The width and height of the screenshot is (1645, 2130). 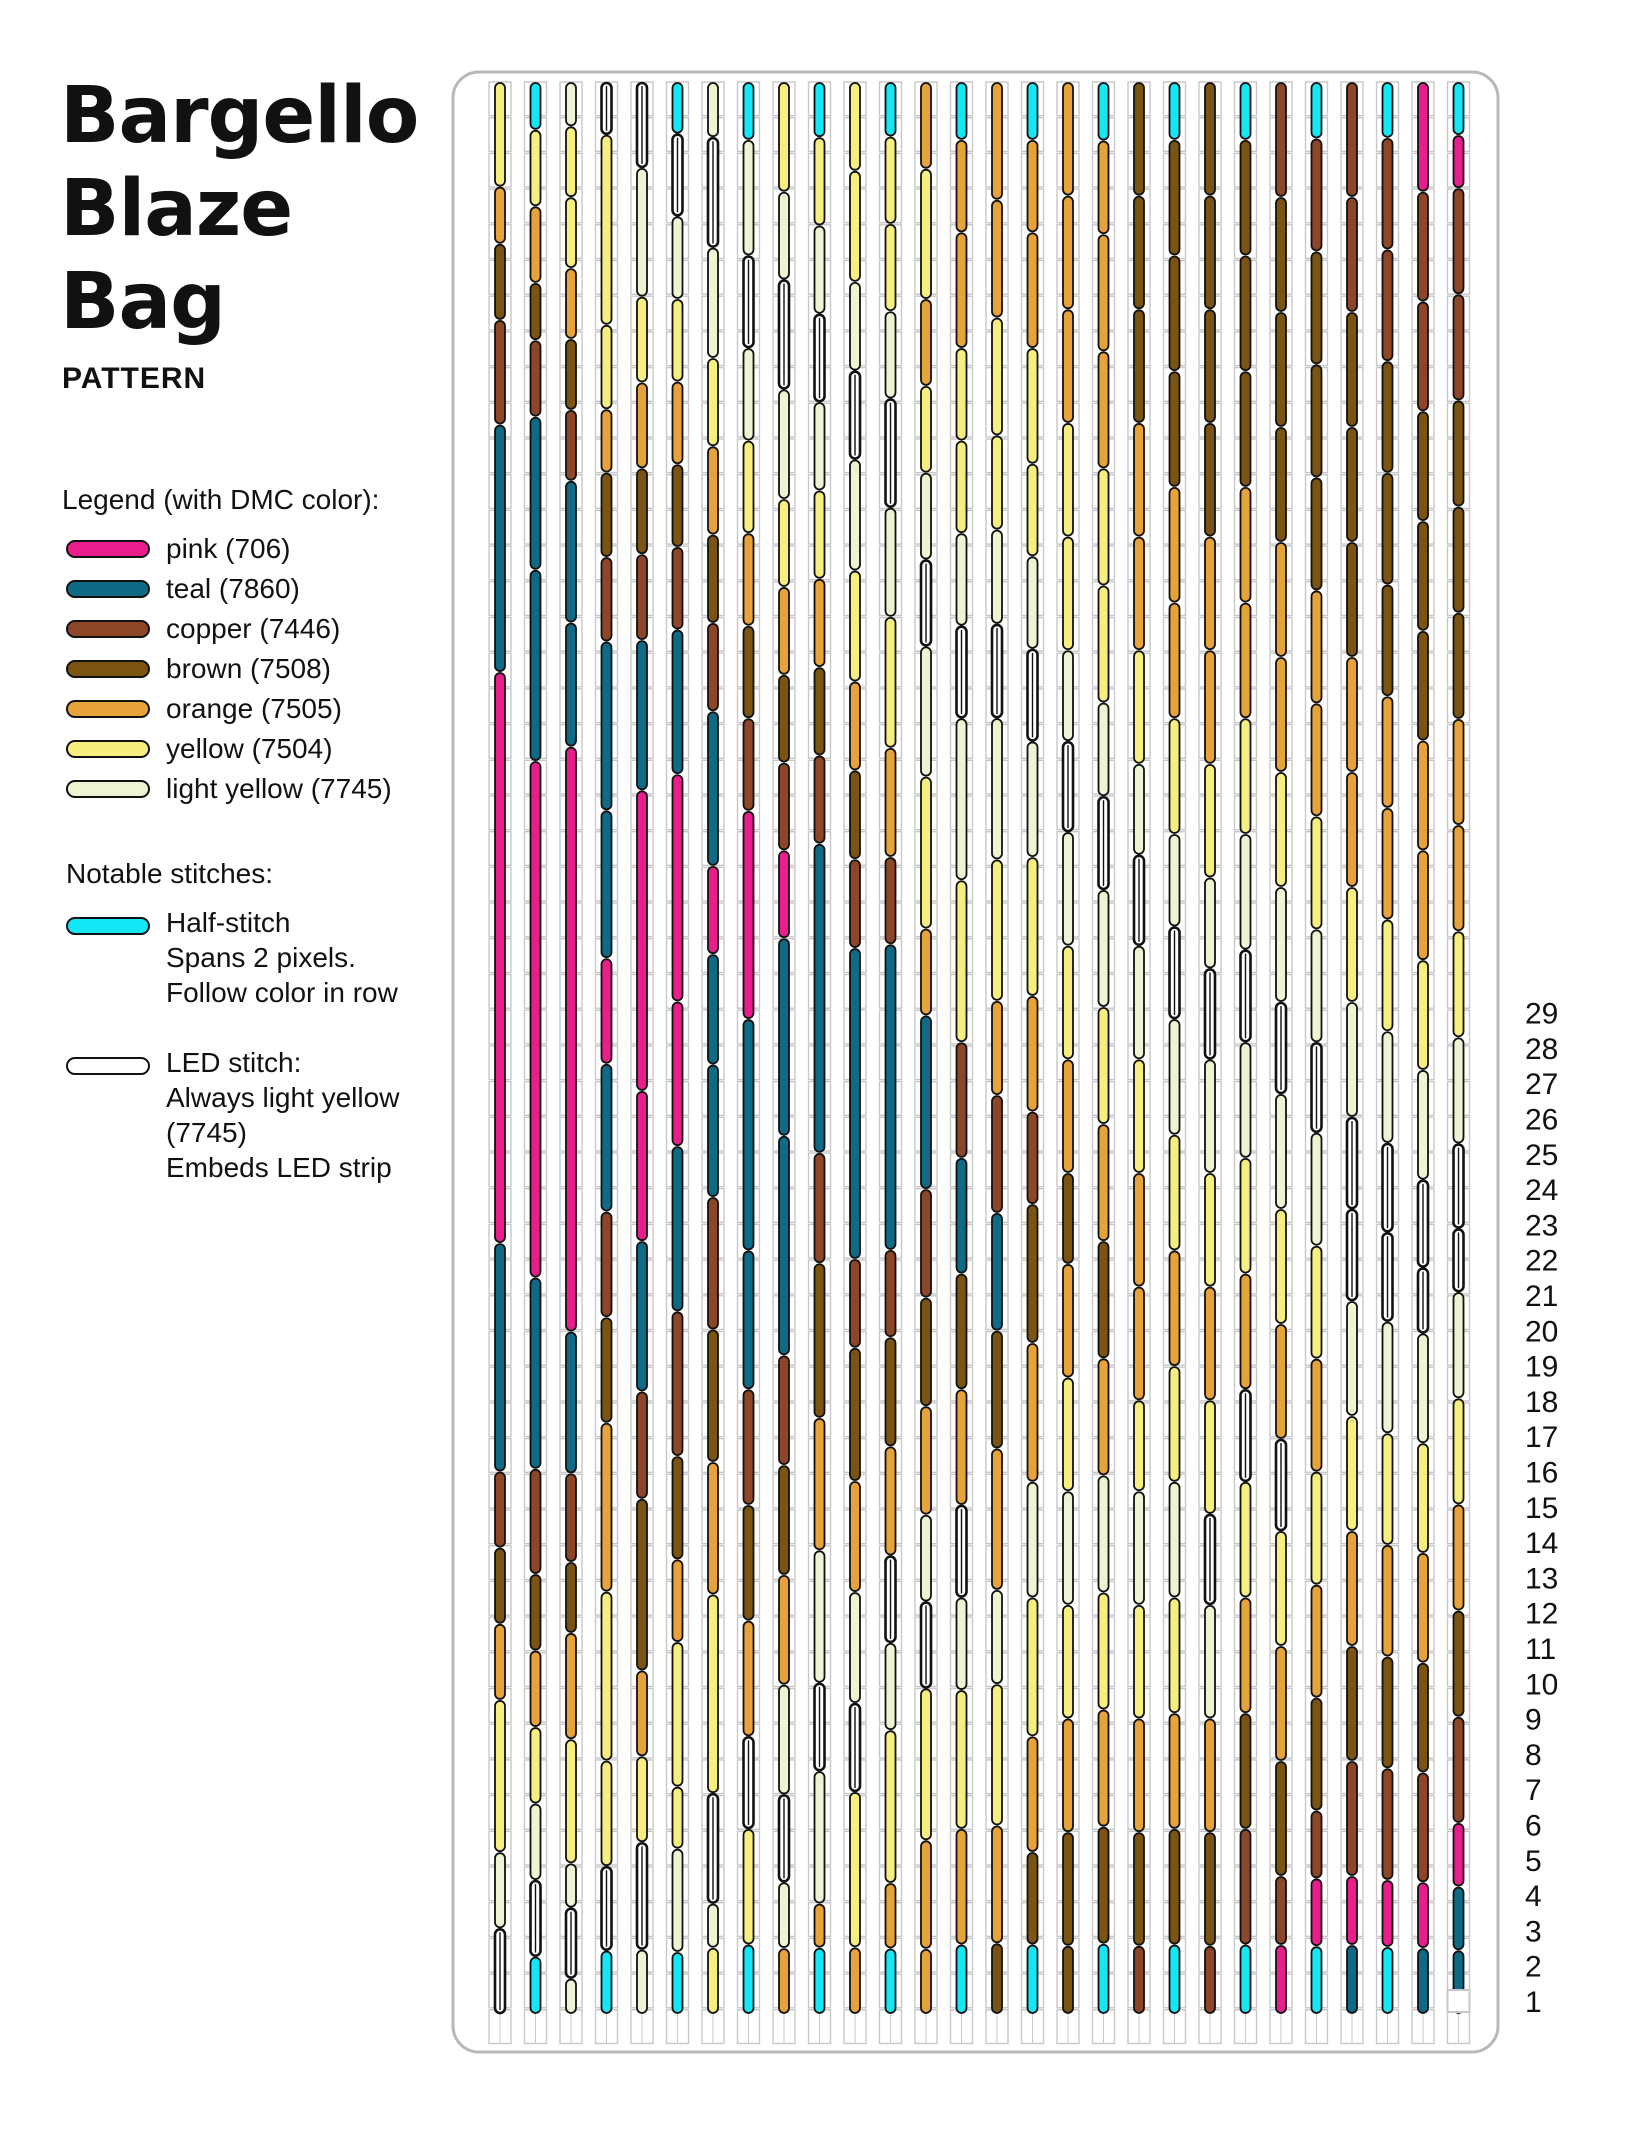 I want to click on legend-item-light-yellow: light yellow (7745), so click(x=229, y=789).